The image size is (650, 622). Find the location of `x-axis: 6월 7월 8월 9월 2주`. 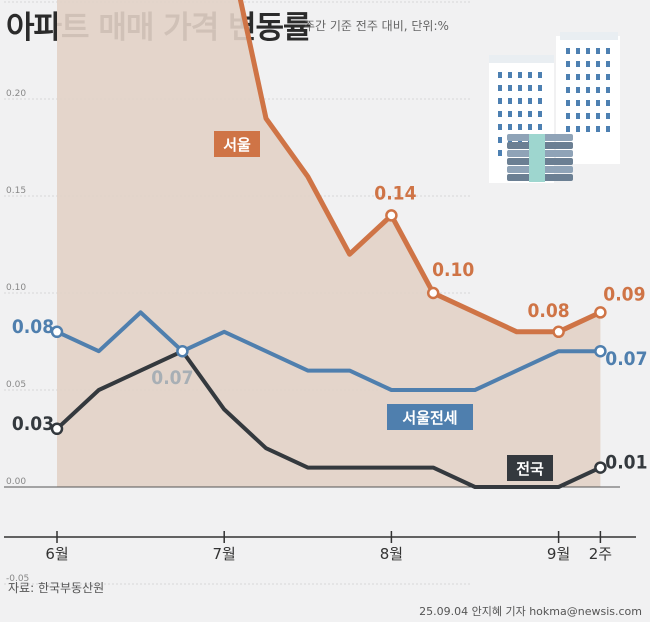

x-axis: 6월 7월 8월 9월 2주 is located at coordinates (320, 524).